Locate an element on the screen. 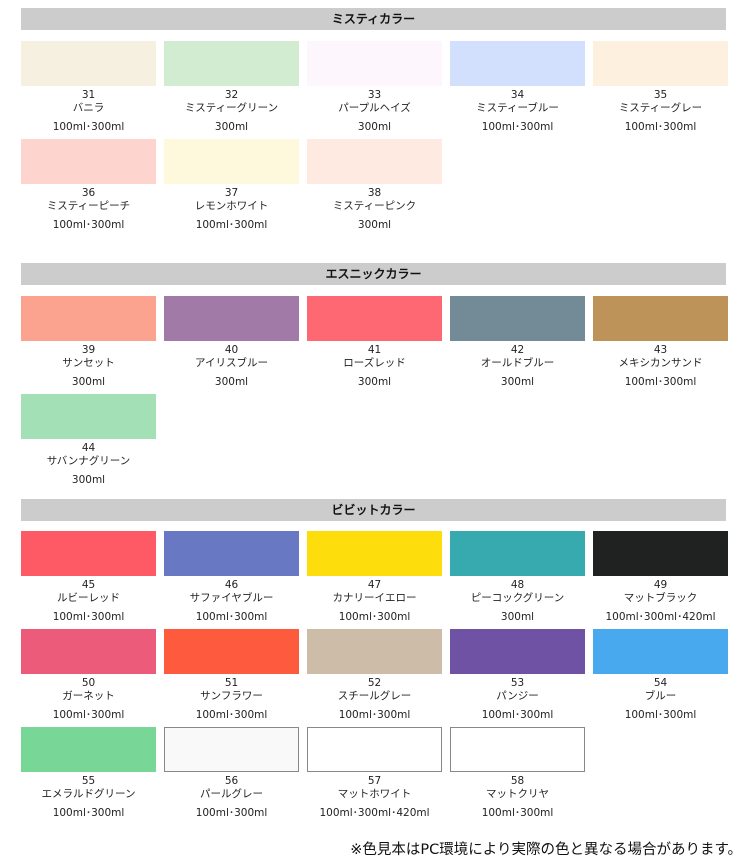  color-number: 49 is located at coordinates (660, 585).